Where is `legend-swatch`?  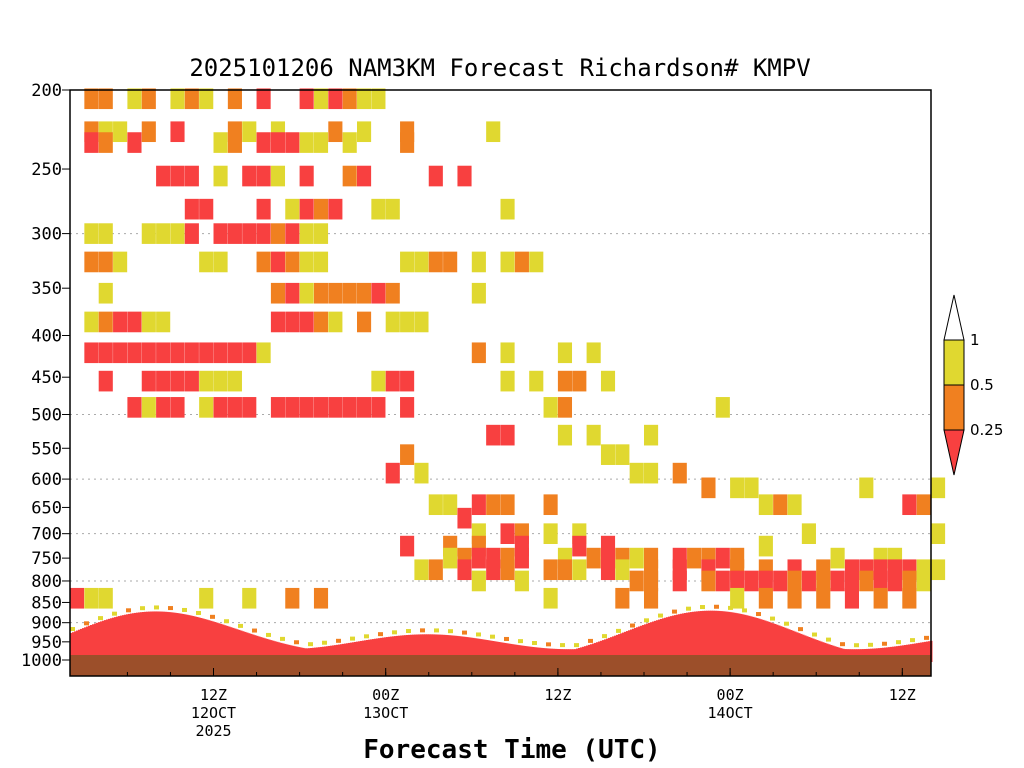
legend-swatch is located at coordinates (954, 407).